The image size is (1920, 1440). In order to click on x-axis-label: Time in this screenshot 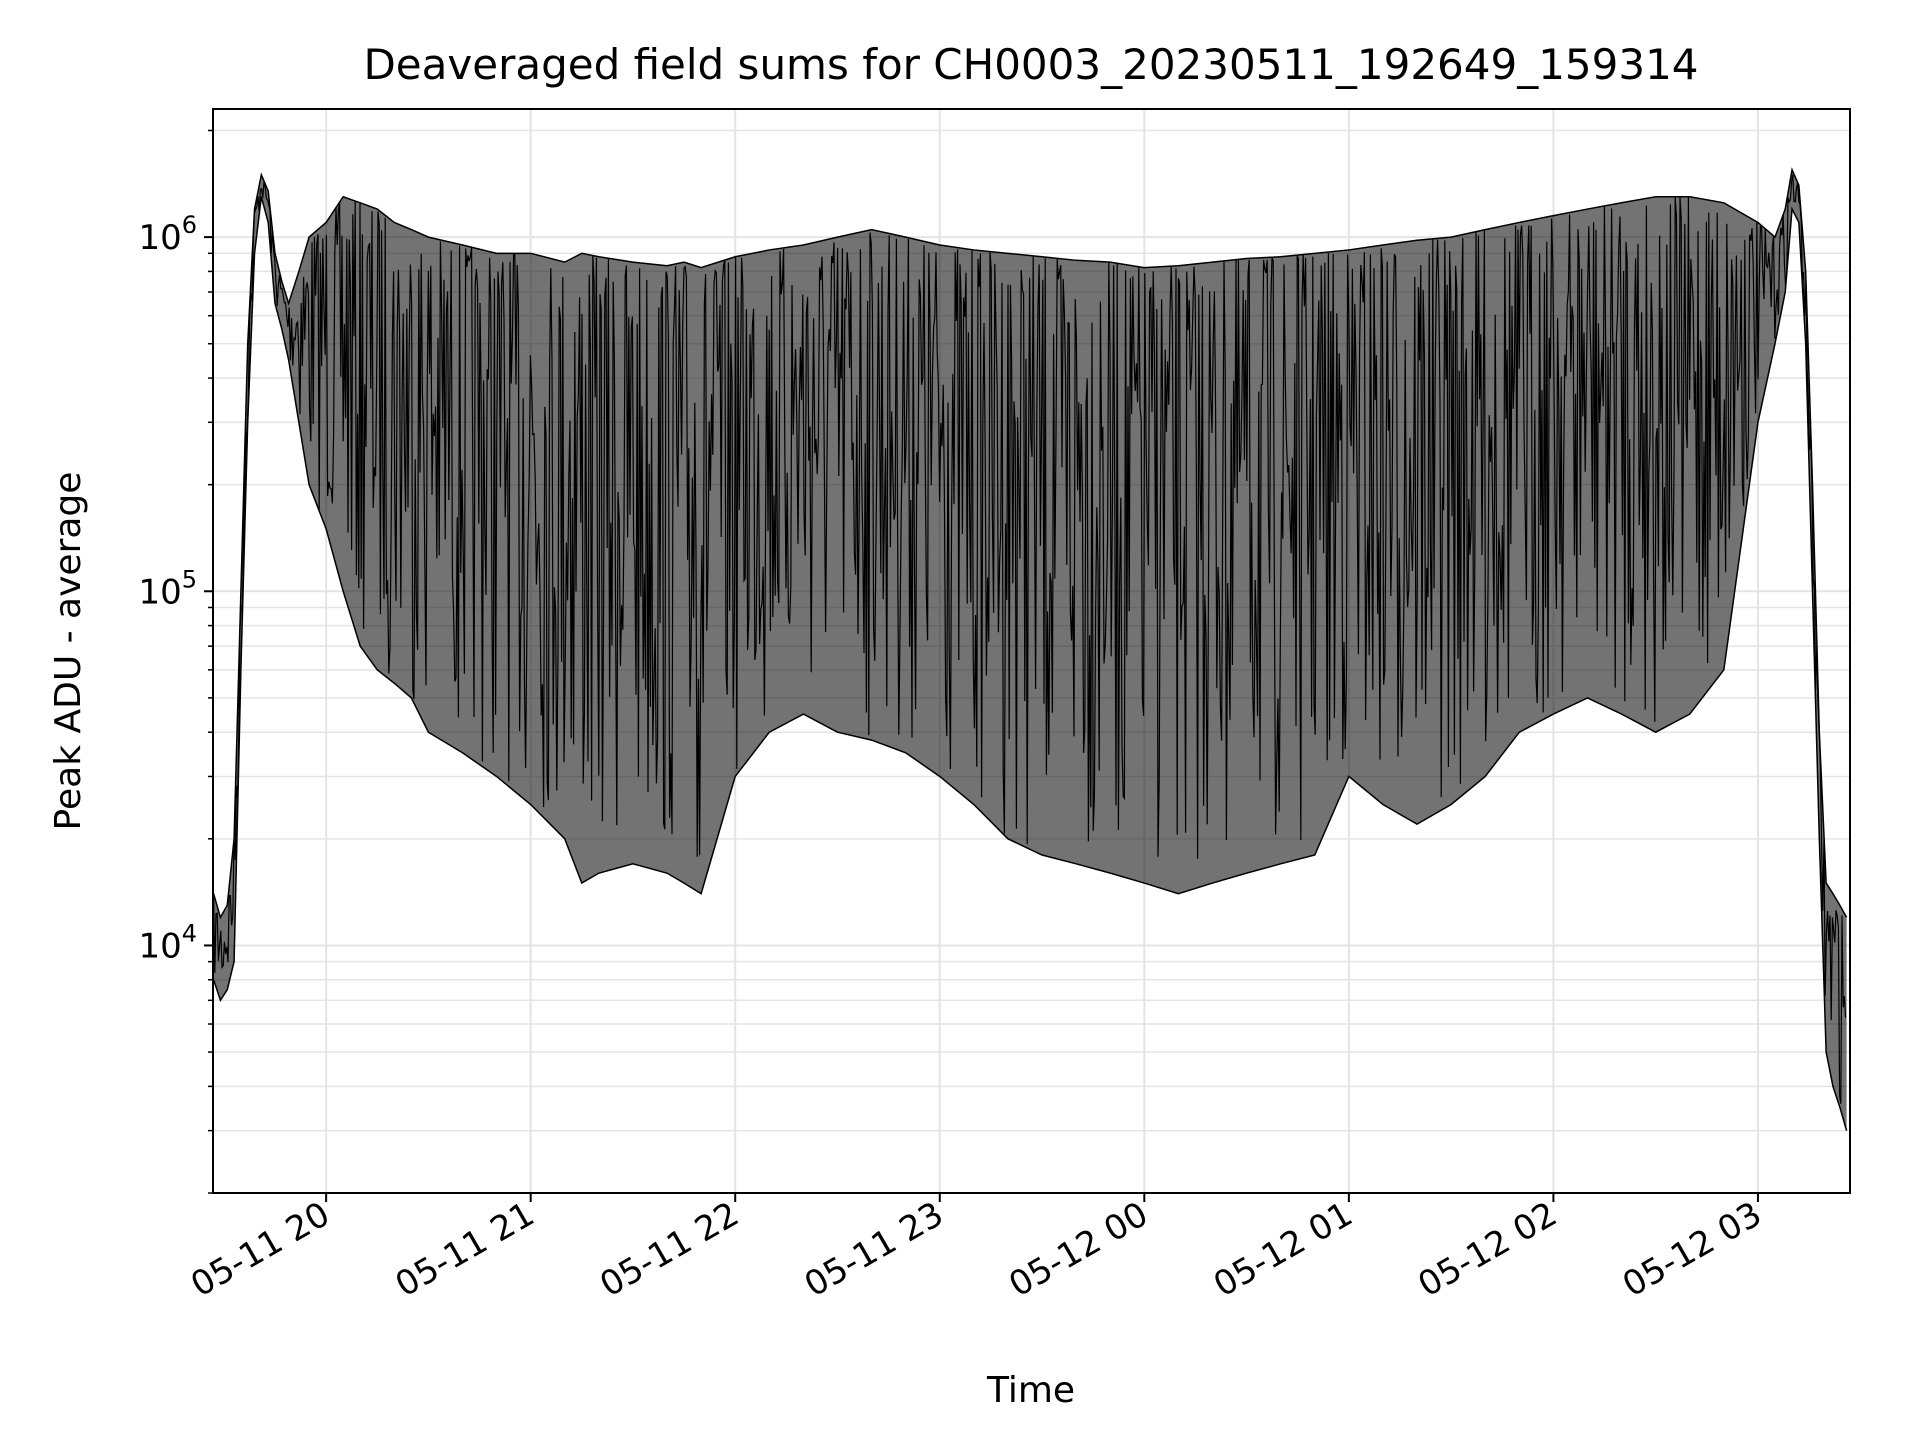, I will do `click(1030, 1390)`.